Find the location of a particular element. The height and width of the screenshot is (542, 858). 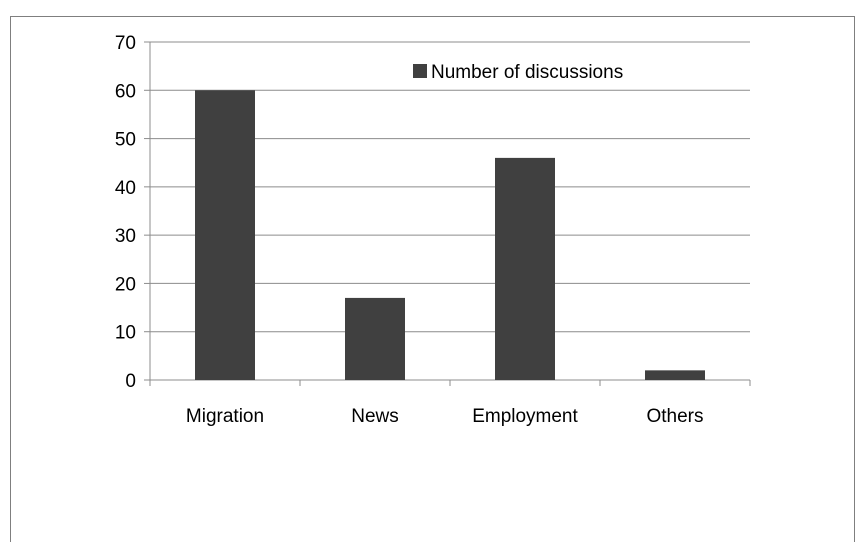

bar-migration is located at coordinates (225, 235).